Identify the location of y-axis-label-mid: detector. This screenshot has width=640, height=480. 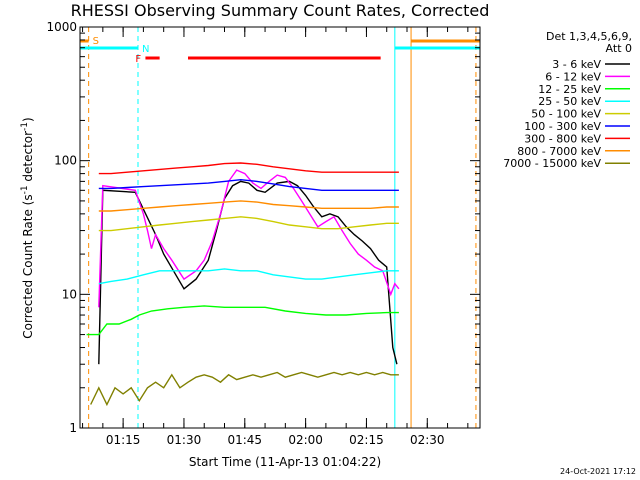
(28, 158).